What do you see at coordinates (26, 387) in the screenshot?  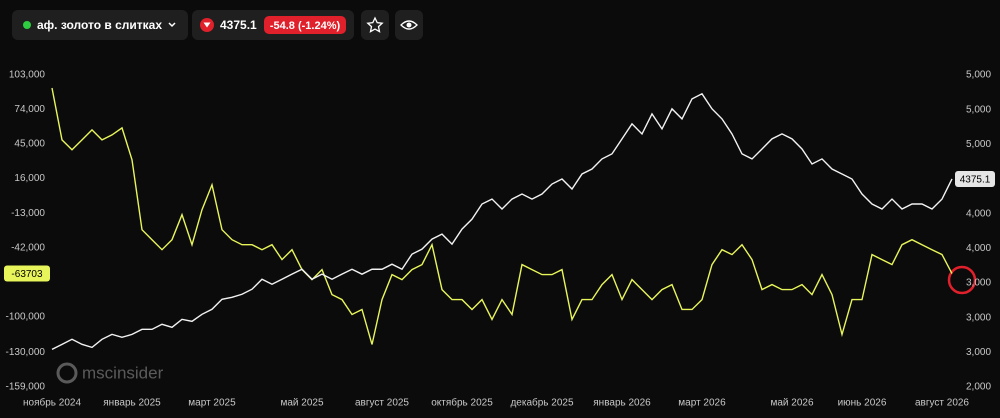 I see `y-tick-label: -159,000` at bounding box center [26, 387].